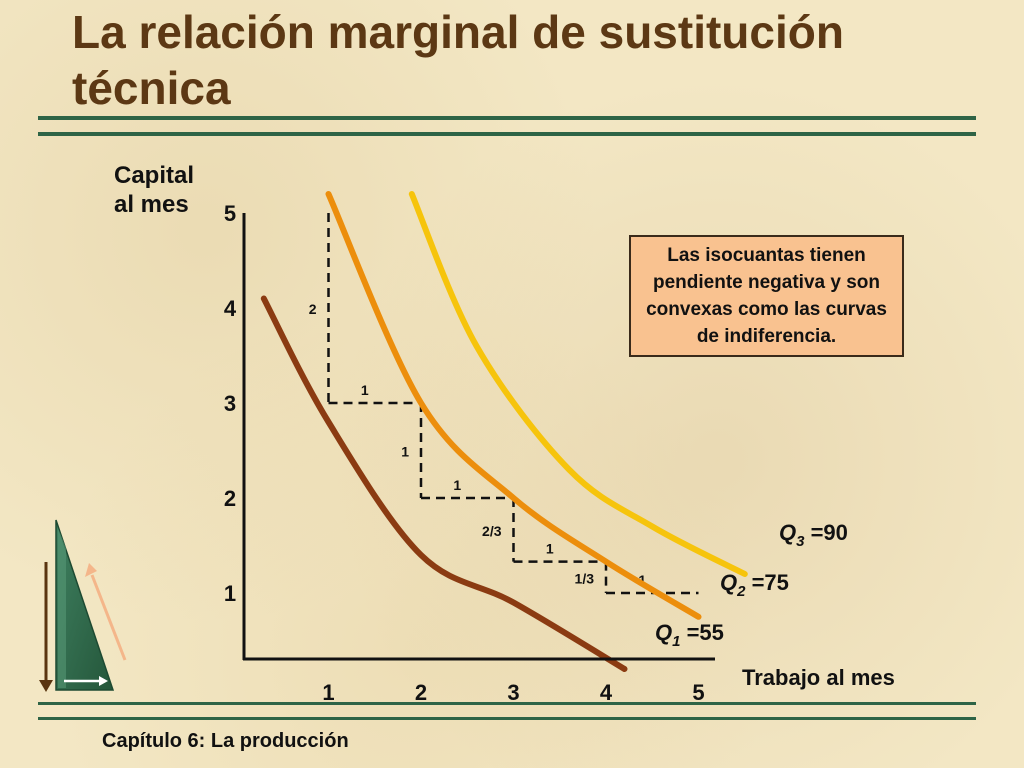 The width and height of the screenshot is (1024, 768). Describe the element at coordinates (46, 686) in the screenshot. I see `down-arrow-head-icon` at that location.